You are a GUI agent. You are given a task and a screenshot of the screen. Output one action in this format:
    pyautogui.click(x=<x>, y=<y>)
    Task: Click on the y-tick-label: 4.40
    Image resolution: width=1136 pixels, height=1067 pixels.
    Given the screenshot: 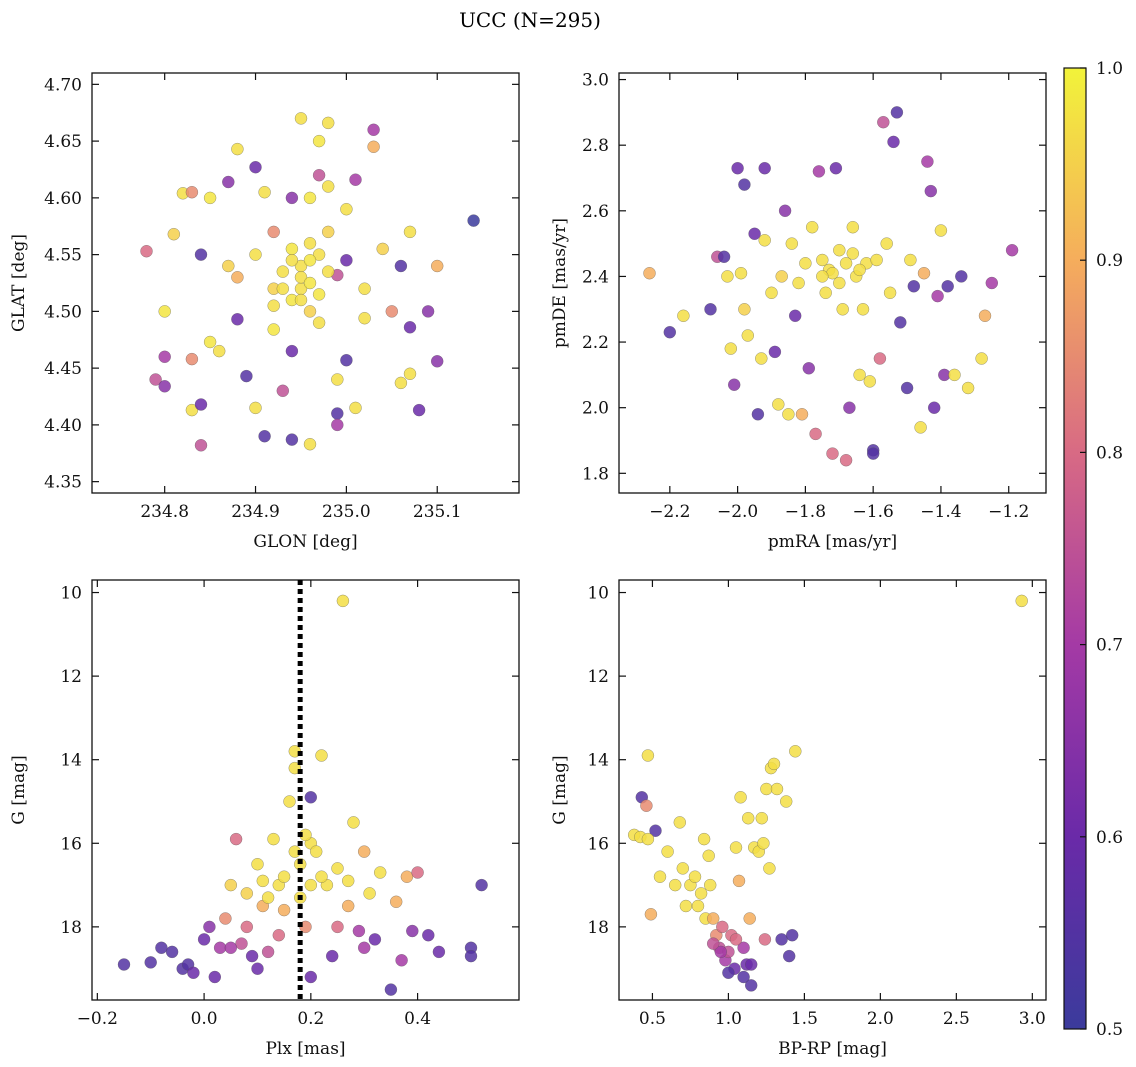 What is the action you would take?
    pyautogui.click(x=63, y=426)
    